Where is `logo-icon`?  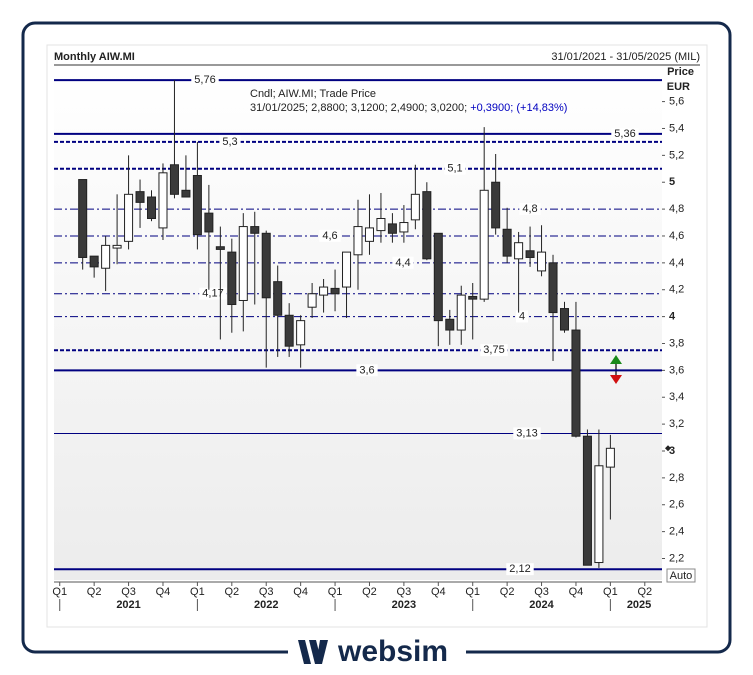 logo-icon is located at coordinates (313, 652).